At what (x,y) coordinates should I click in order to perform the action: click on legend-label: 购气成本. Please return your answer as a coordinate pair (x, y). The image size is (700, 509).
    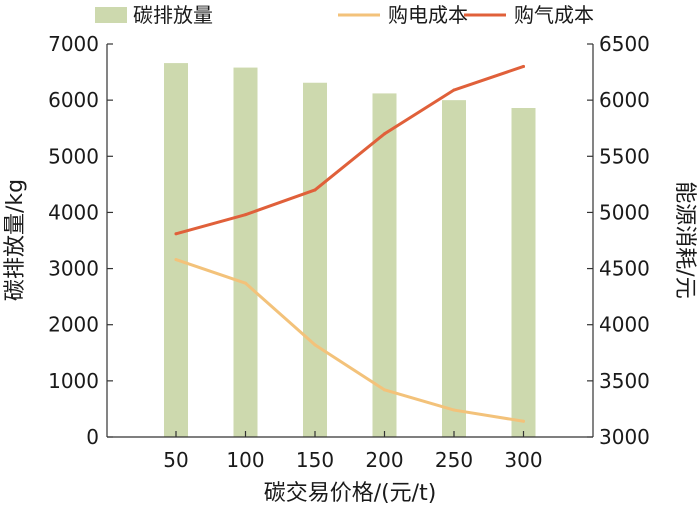
    Looking at the image, I should click on (554, 15).